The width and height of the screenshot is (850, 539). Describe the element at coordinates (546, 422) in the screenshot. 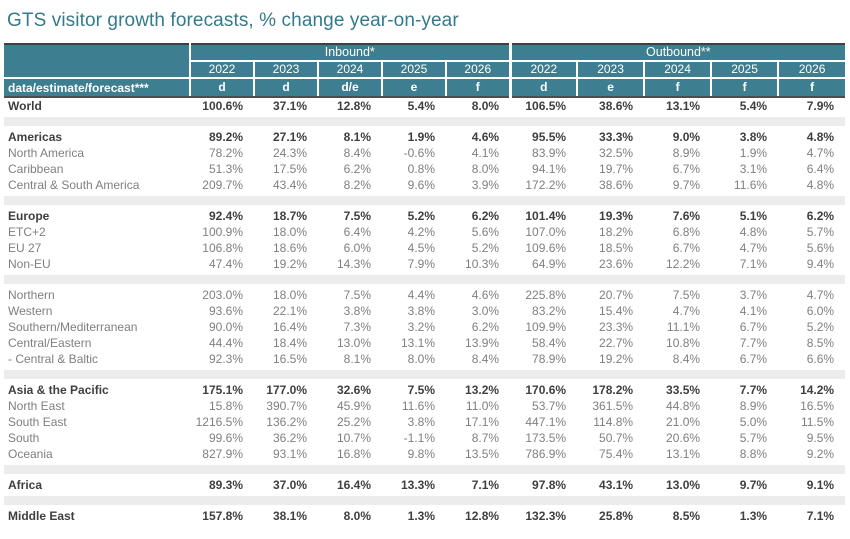

I see `data-cell: 447.1%` at that location.